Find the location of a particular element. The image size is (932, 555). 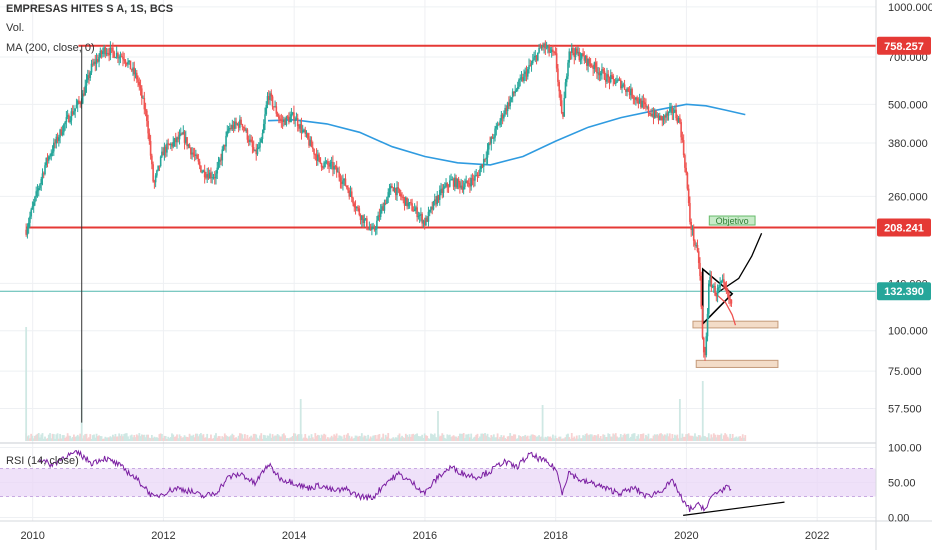

drawing-annotations: Objetivo is located at coordinates (735, 291).